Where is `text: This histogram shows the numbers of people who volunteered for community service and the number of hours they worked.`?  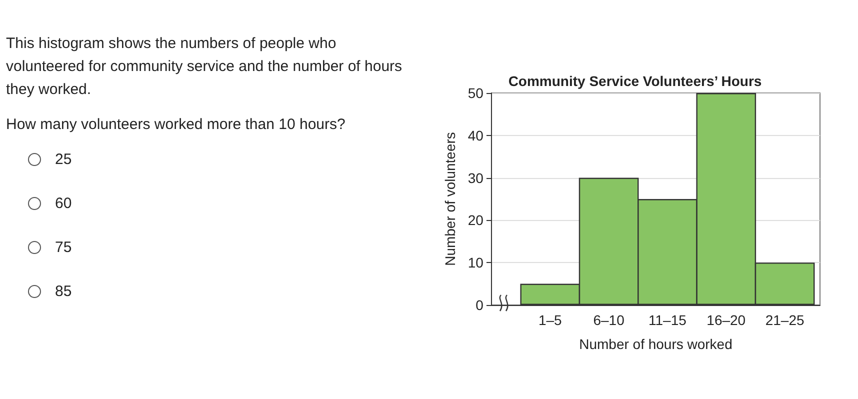 text: This histogram shows the numbers of people who volunteered for community service and the number of hours they worked. is located at coordinates (205, 67).